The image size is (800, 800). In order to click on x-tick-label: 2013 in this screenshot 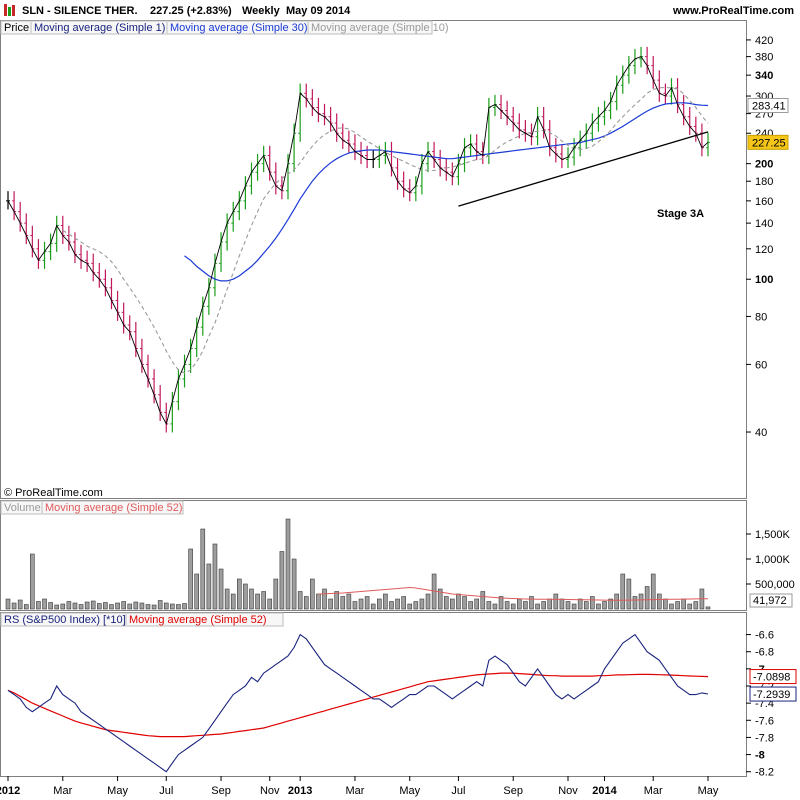, I will do `click(300, 791)`.